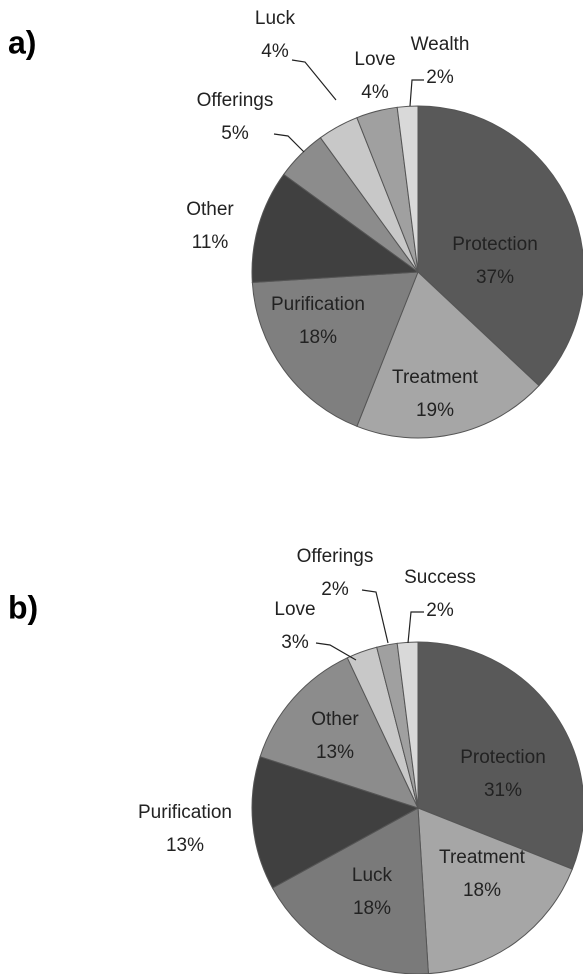 The height and width of the screenshot is (974, 583). Describe the element at coordinates (295, 642) in the screenshot. I see `slice-value: 3%` at that location.